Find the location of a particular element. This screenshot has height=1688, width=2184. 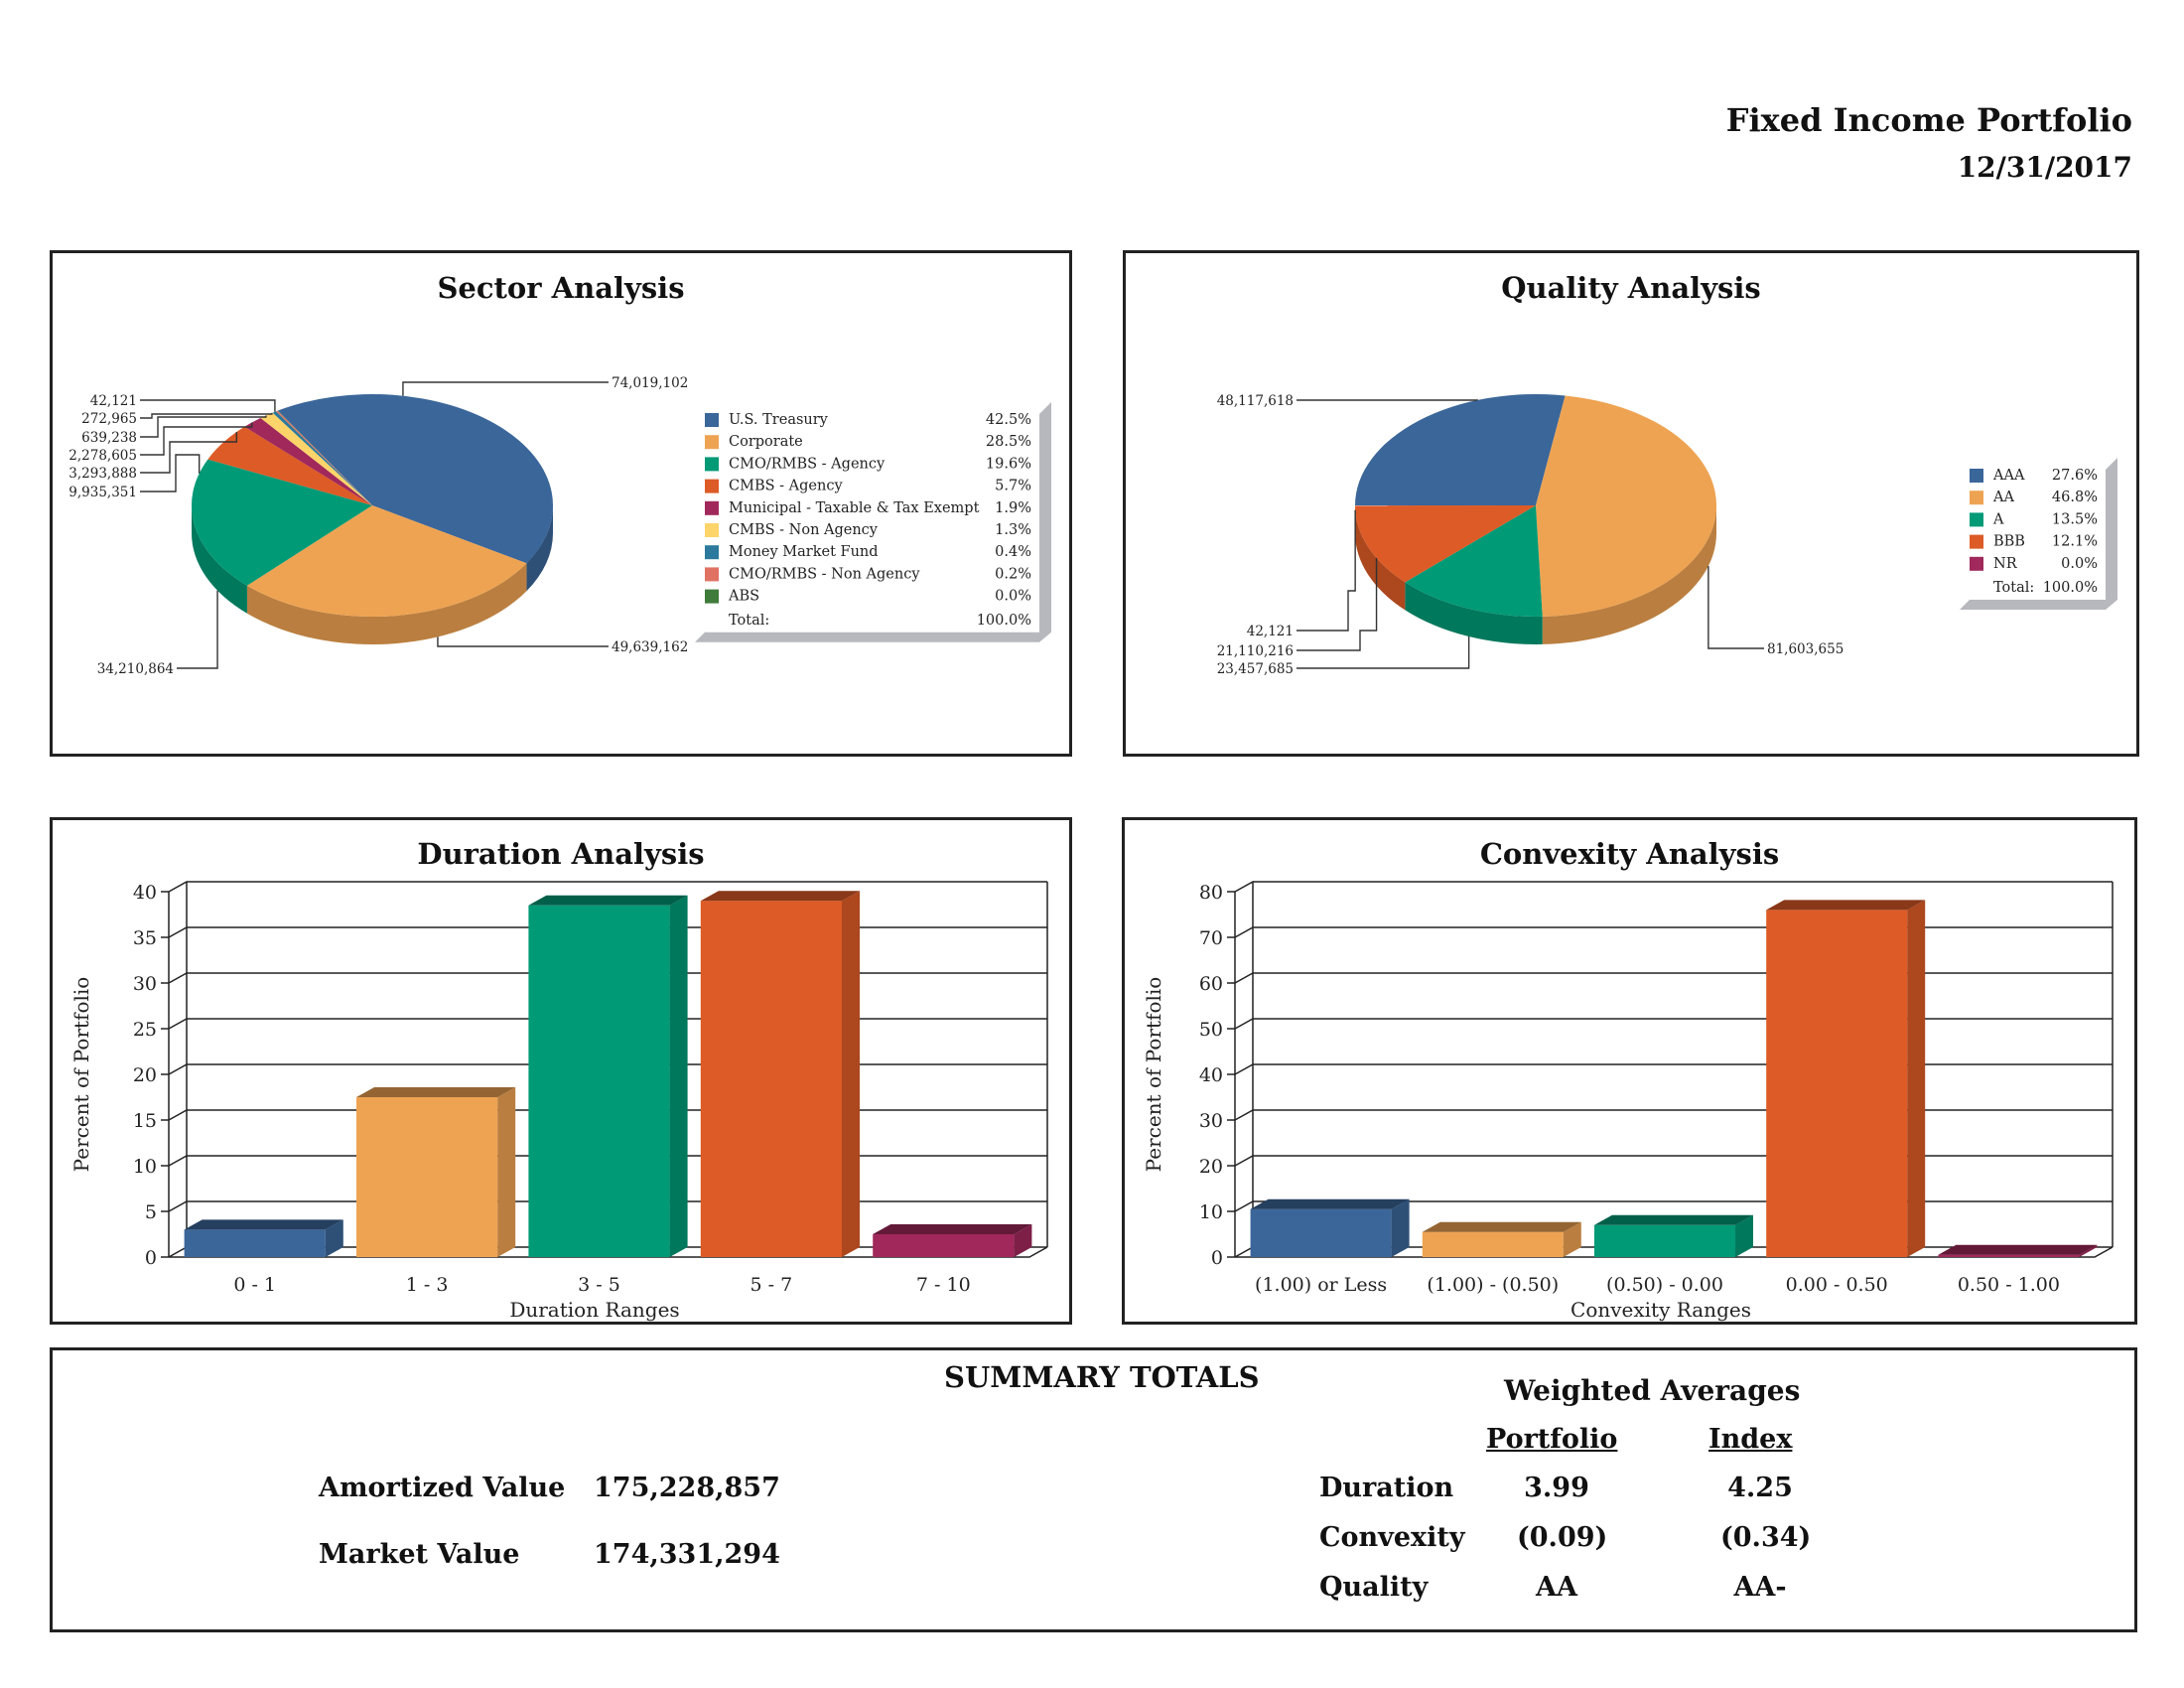

quality-slice-side-a is located at coordinates (1474, 613).